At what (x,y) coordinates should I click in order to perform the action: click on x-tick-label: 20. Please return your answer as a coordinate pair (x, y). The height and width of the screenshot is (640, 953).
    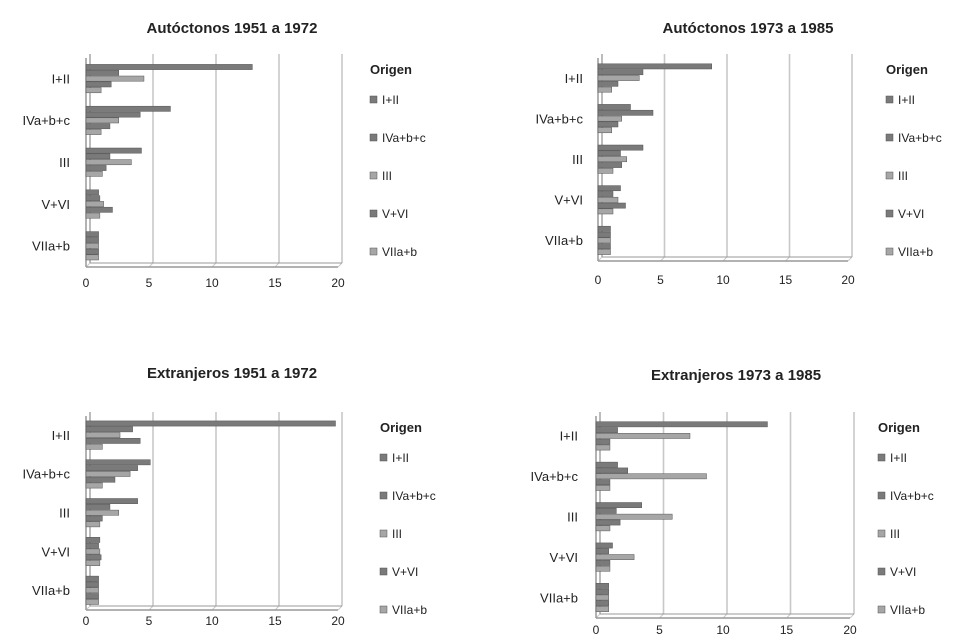
    Looking at the image, I should click on (848, 280).